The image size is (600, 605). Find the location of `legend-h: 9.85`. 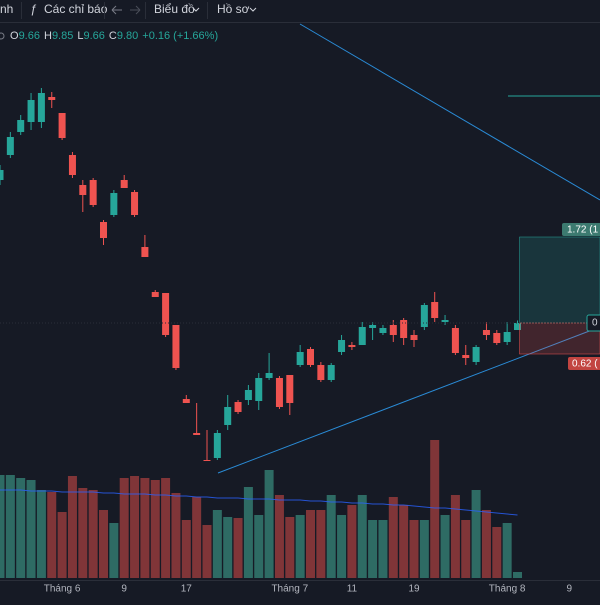

legend-h: 9.85 is located at coordinates (62, 36).